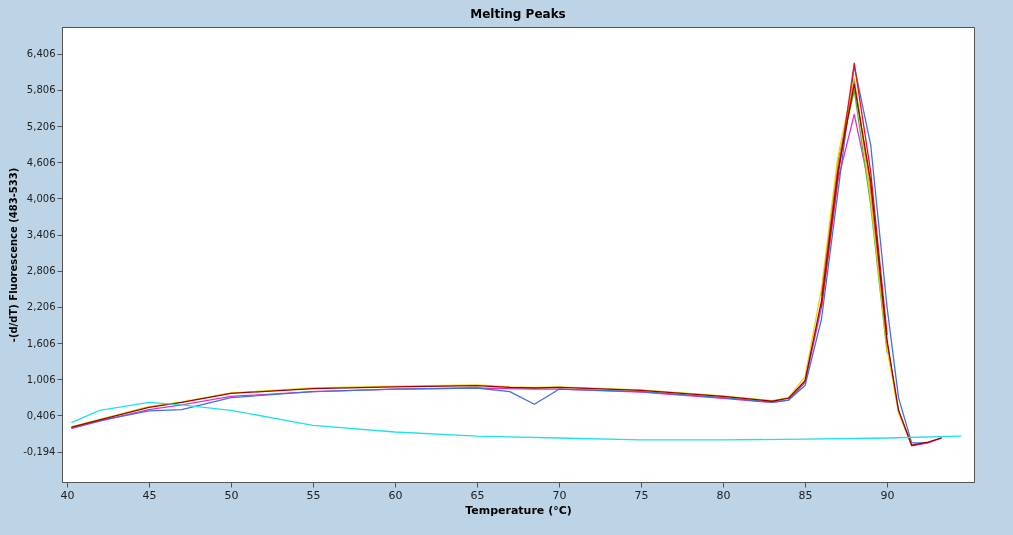 This screenshot has height=535, width=1013. Describe the element at coordinates (641, 495) in the screenshot. I see `x-tick-label: 75` at that location.